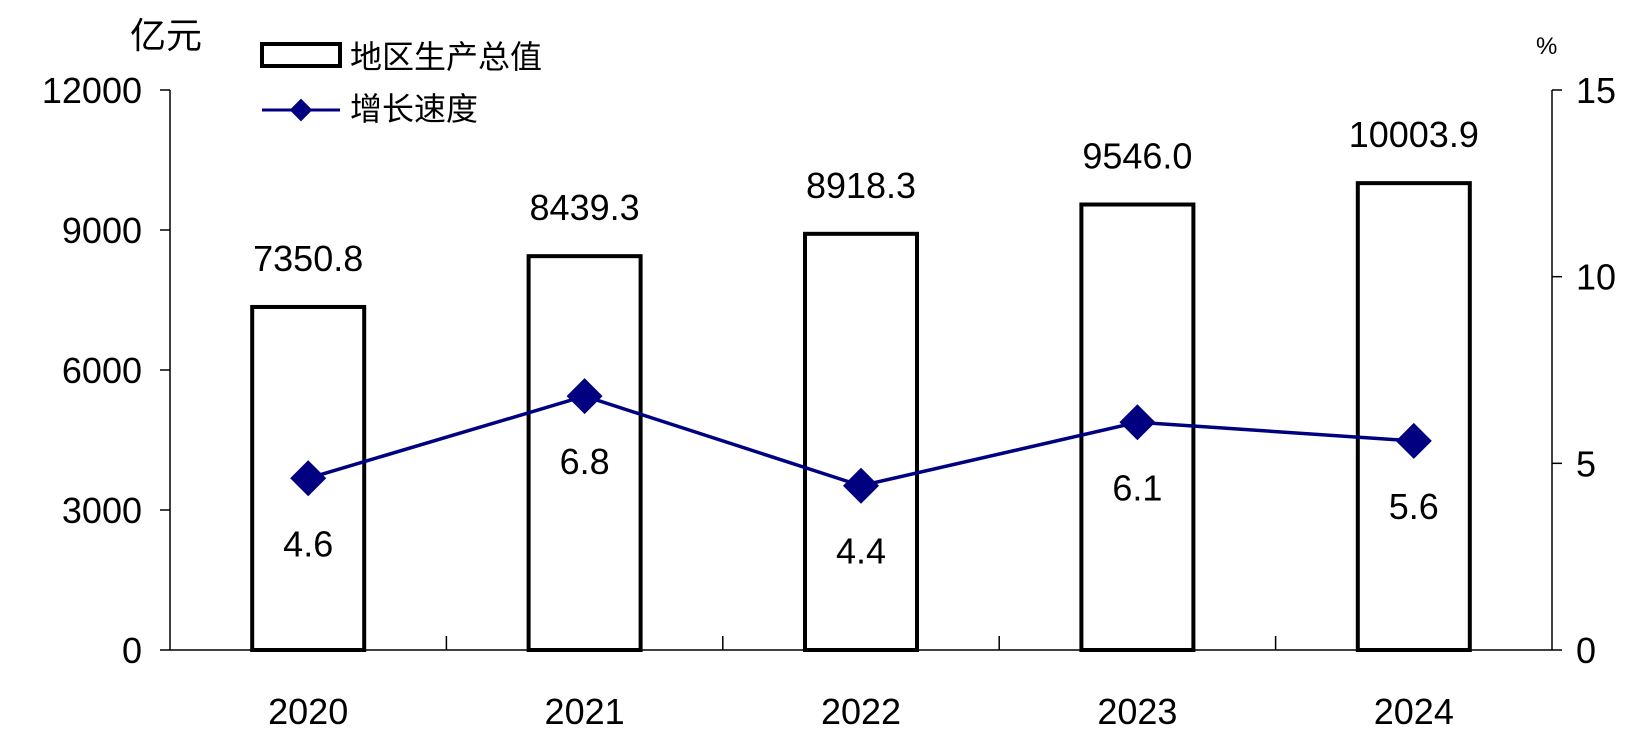  I want to click on left-axis-tick-label: 6000, so click(102, 370).